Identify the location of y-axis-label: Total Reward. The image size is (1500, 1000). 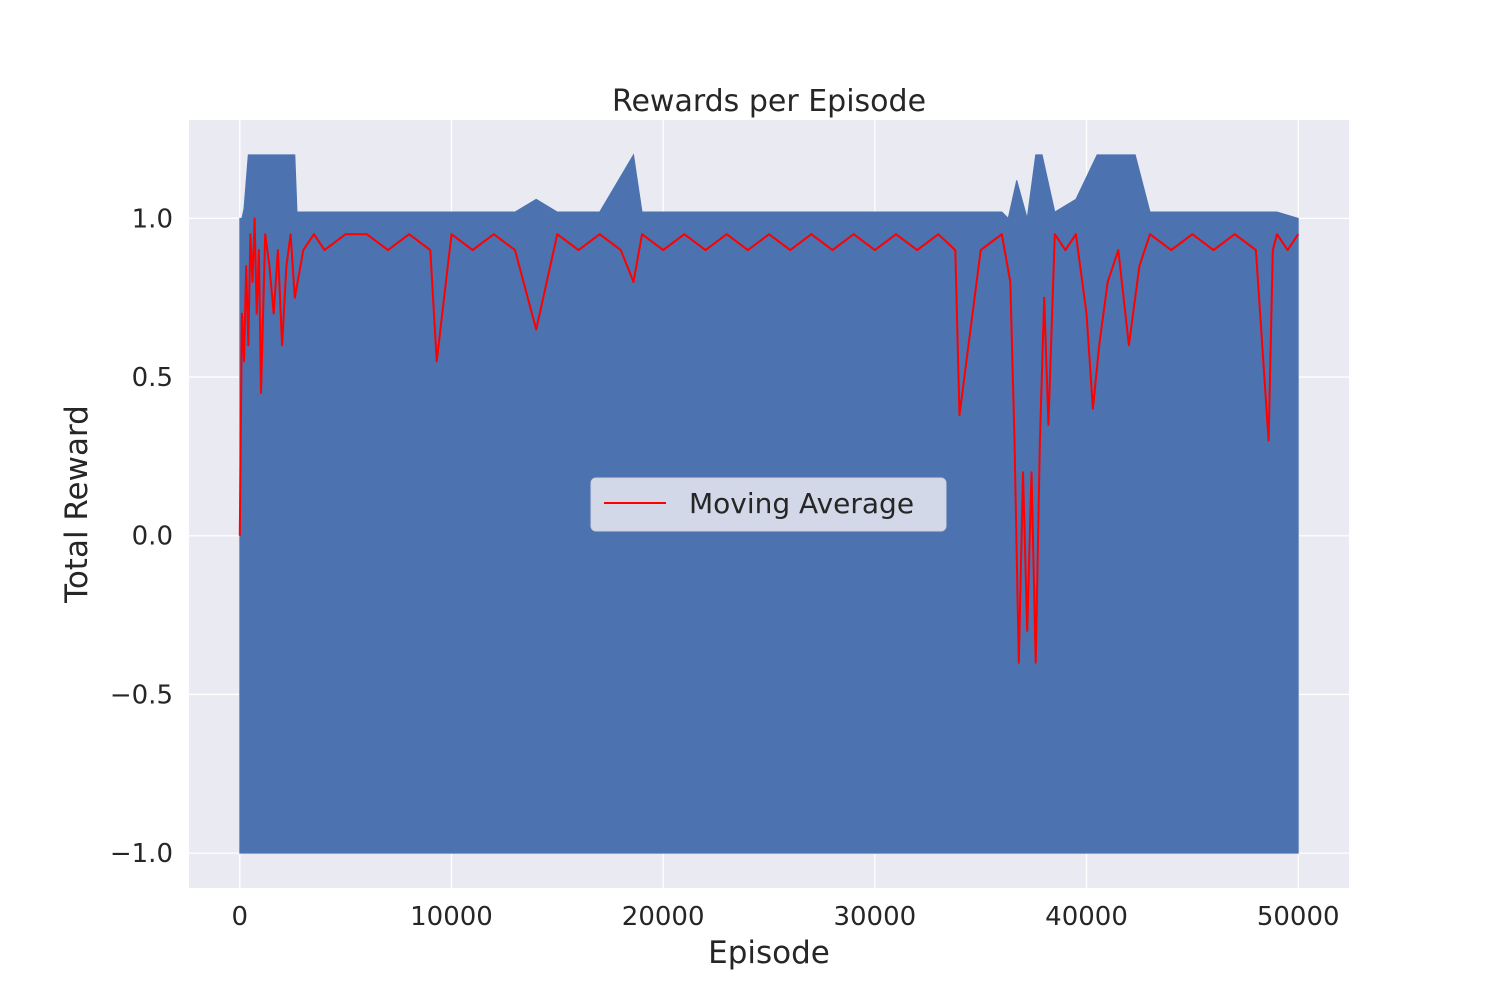
(77, 504).